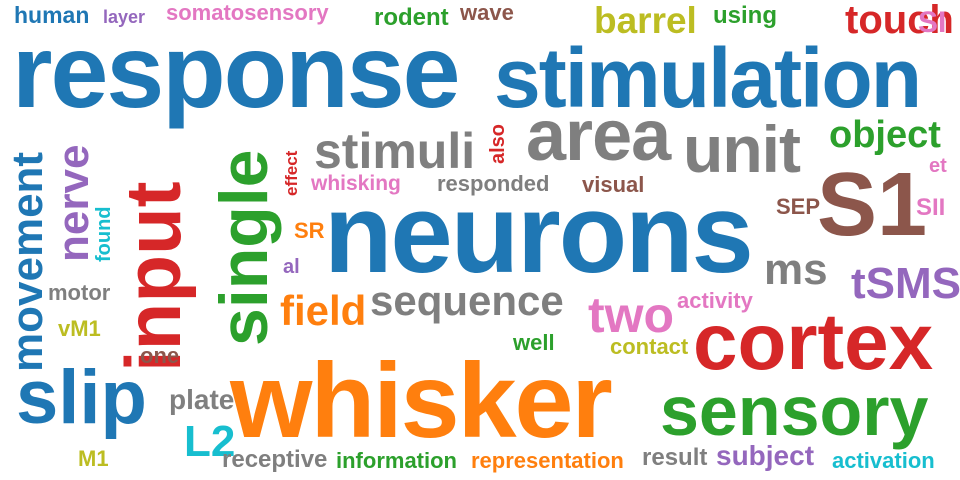 This screenshot has width=960, height=480. Describe the element at coordinates (899, 21) in the screenshot. I see `word-touch: touch` at that location.